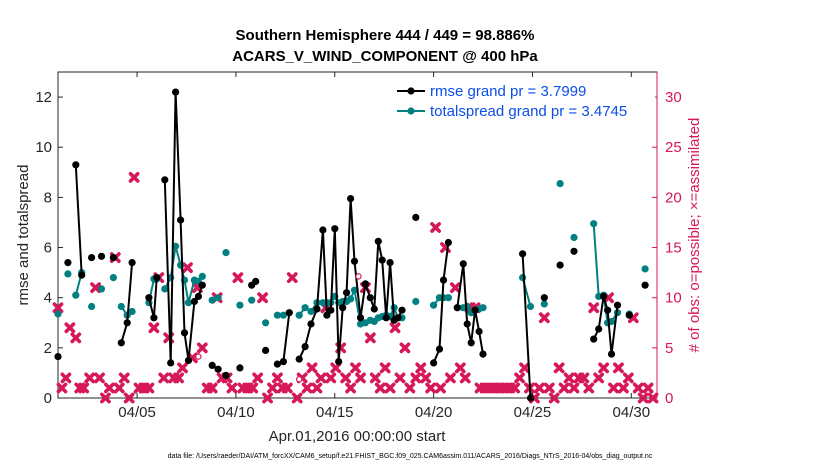  What do you see at coordinates (528, 111) in the screenshot?
I see `legend-spread-label: totalspread grand pr = 3.4745` at bounding box center [528, 111].